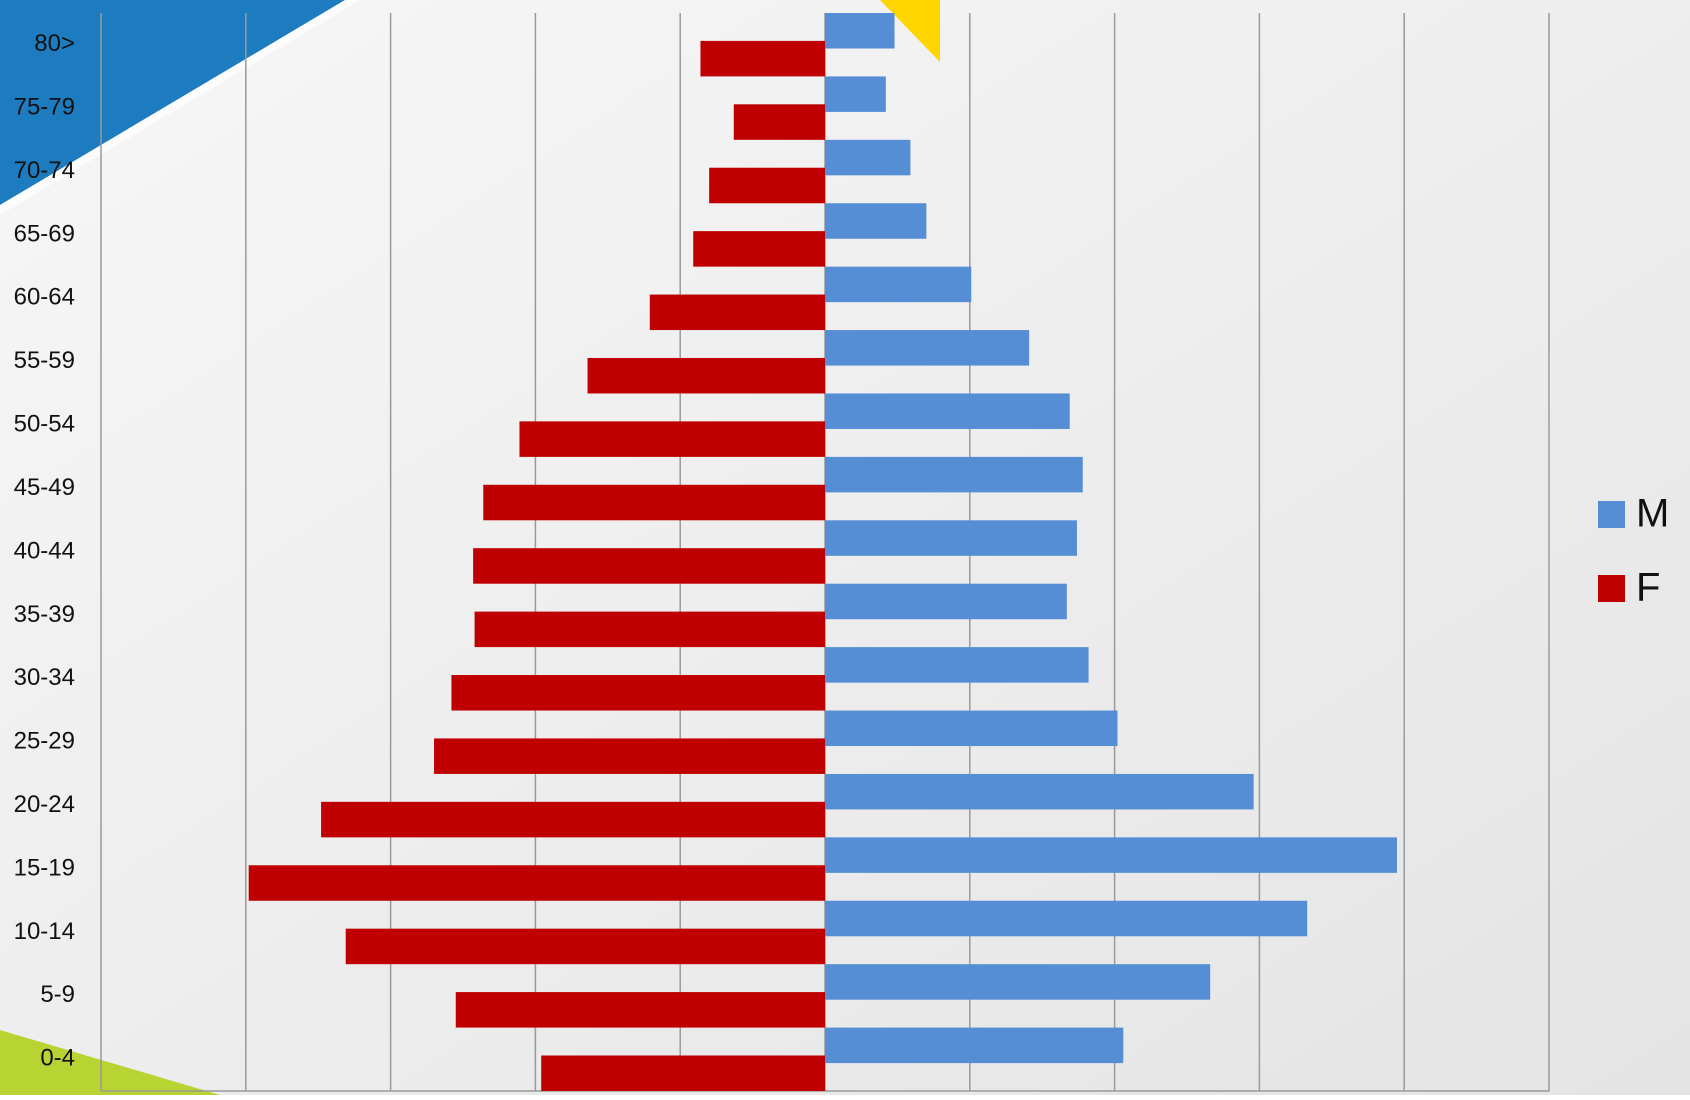  I want to click on y-tick-label: 70-74, so click(44, 170).